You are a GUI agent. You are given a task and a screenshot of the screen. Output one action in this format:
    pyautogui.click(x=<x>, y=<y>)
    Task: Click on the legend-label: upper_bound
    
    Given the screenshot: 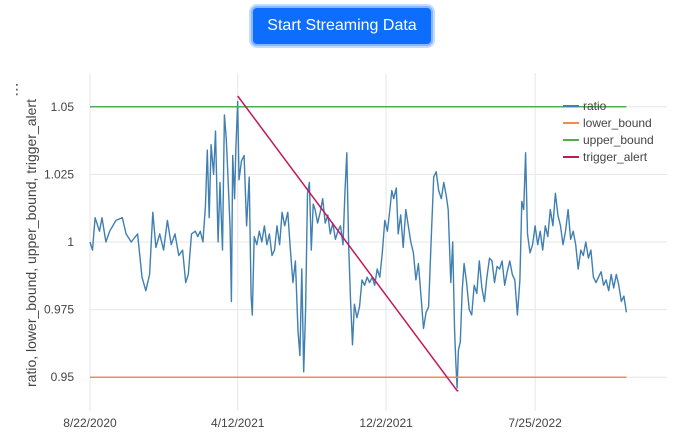 What is the action you would take?
    pyautogui.click(x=618, y=140)
    